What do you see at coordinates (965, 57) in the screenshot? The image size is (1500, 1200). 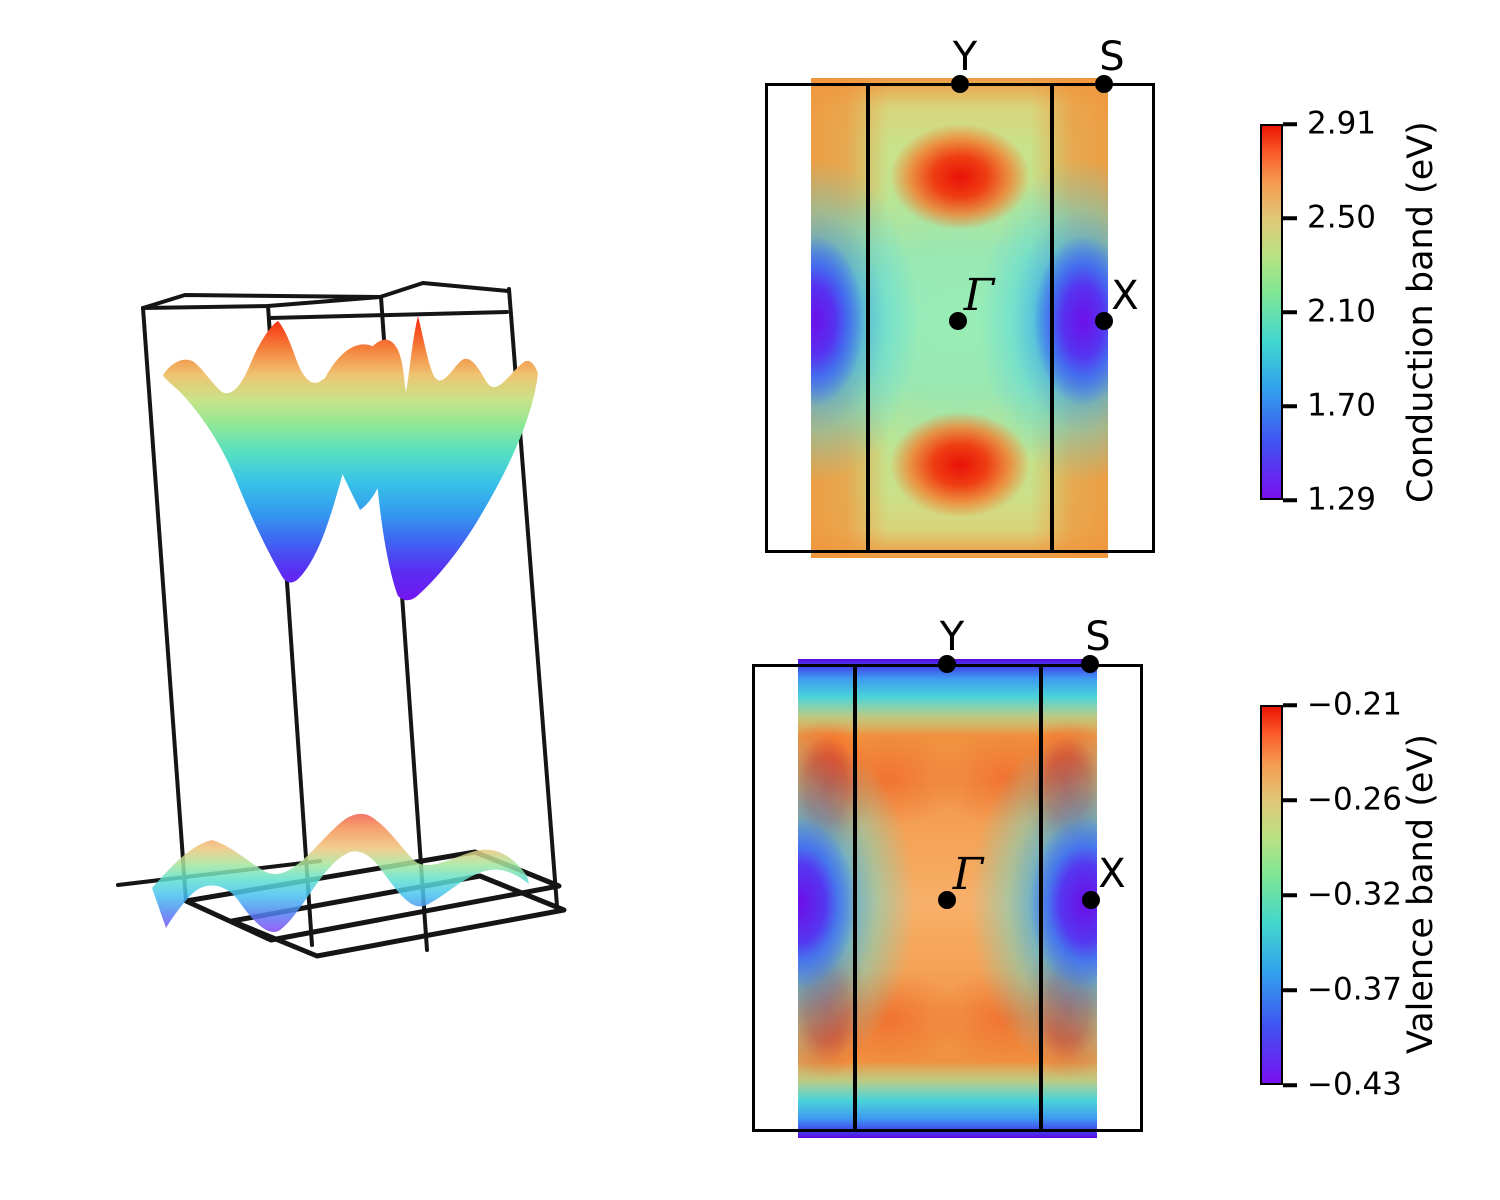 I see `conduction-y-point-label: Y` at bounding box center [965, 57].